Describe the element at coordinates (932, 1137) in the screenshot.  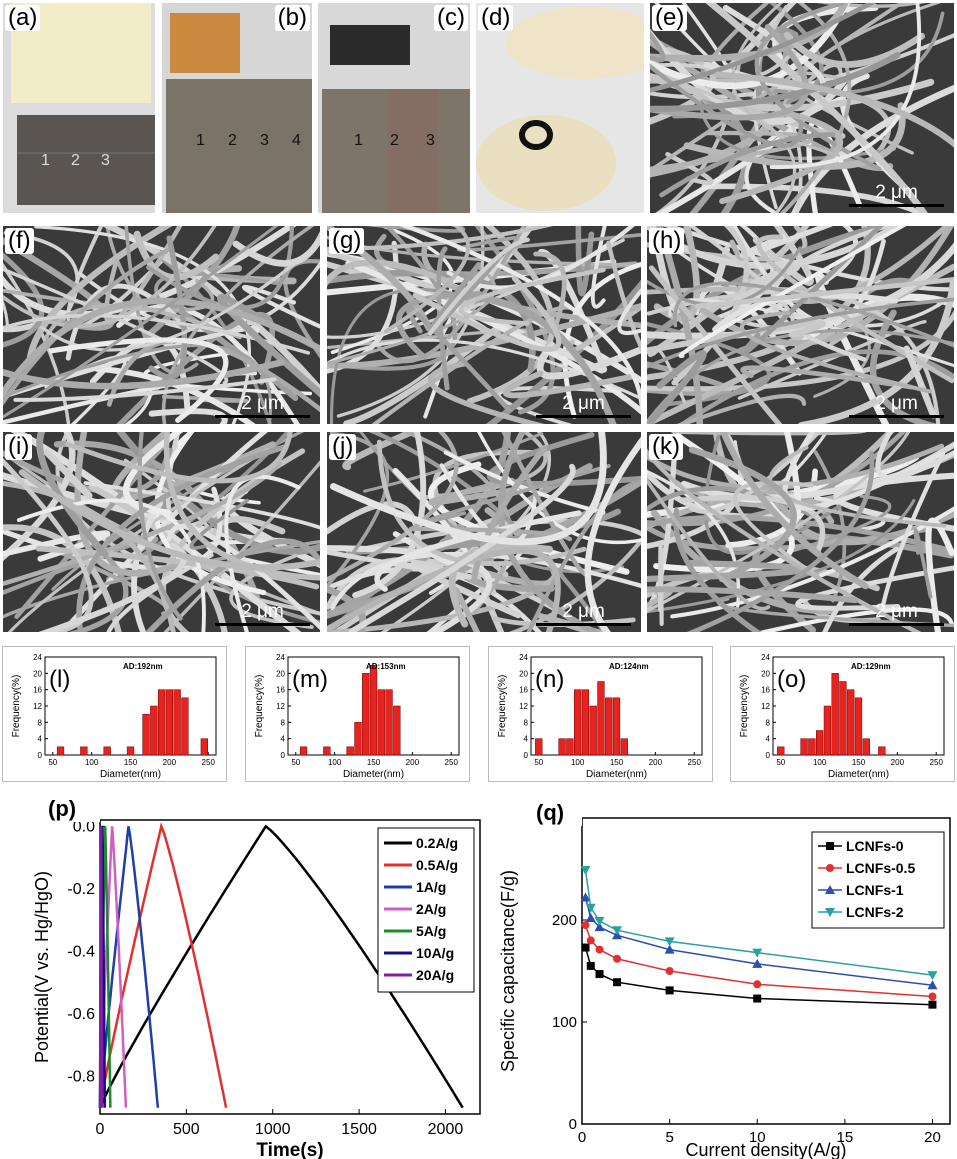
I see `x-tick-label: 20` at that location.